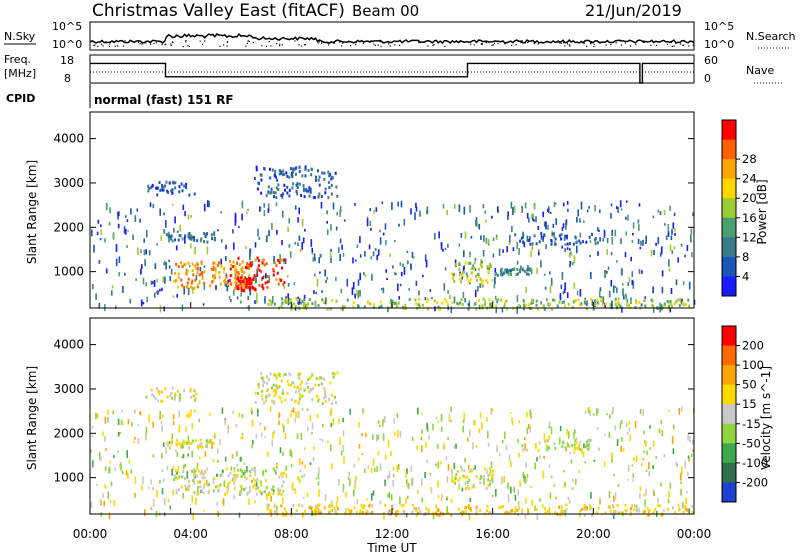  Describe the element at coordinates (67, 60) in the screenshot. I see `freq-tick-top: 18` at that location.